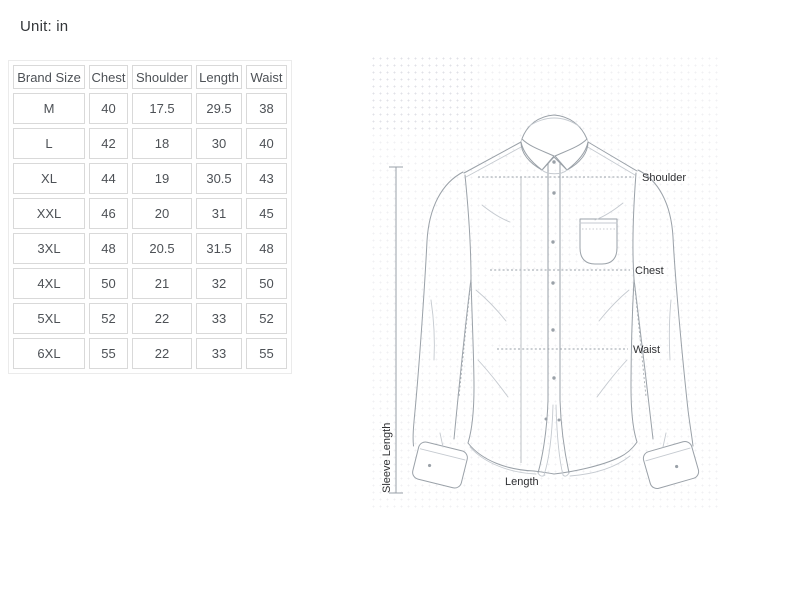 The image size is (800, 600). Describe the element at coordinates (219, 143) in the screenshot. I see `table-cell: 30` at that location.